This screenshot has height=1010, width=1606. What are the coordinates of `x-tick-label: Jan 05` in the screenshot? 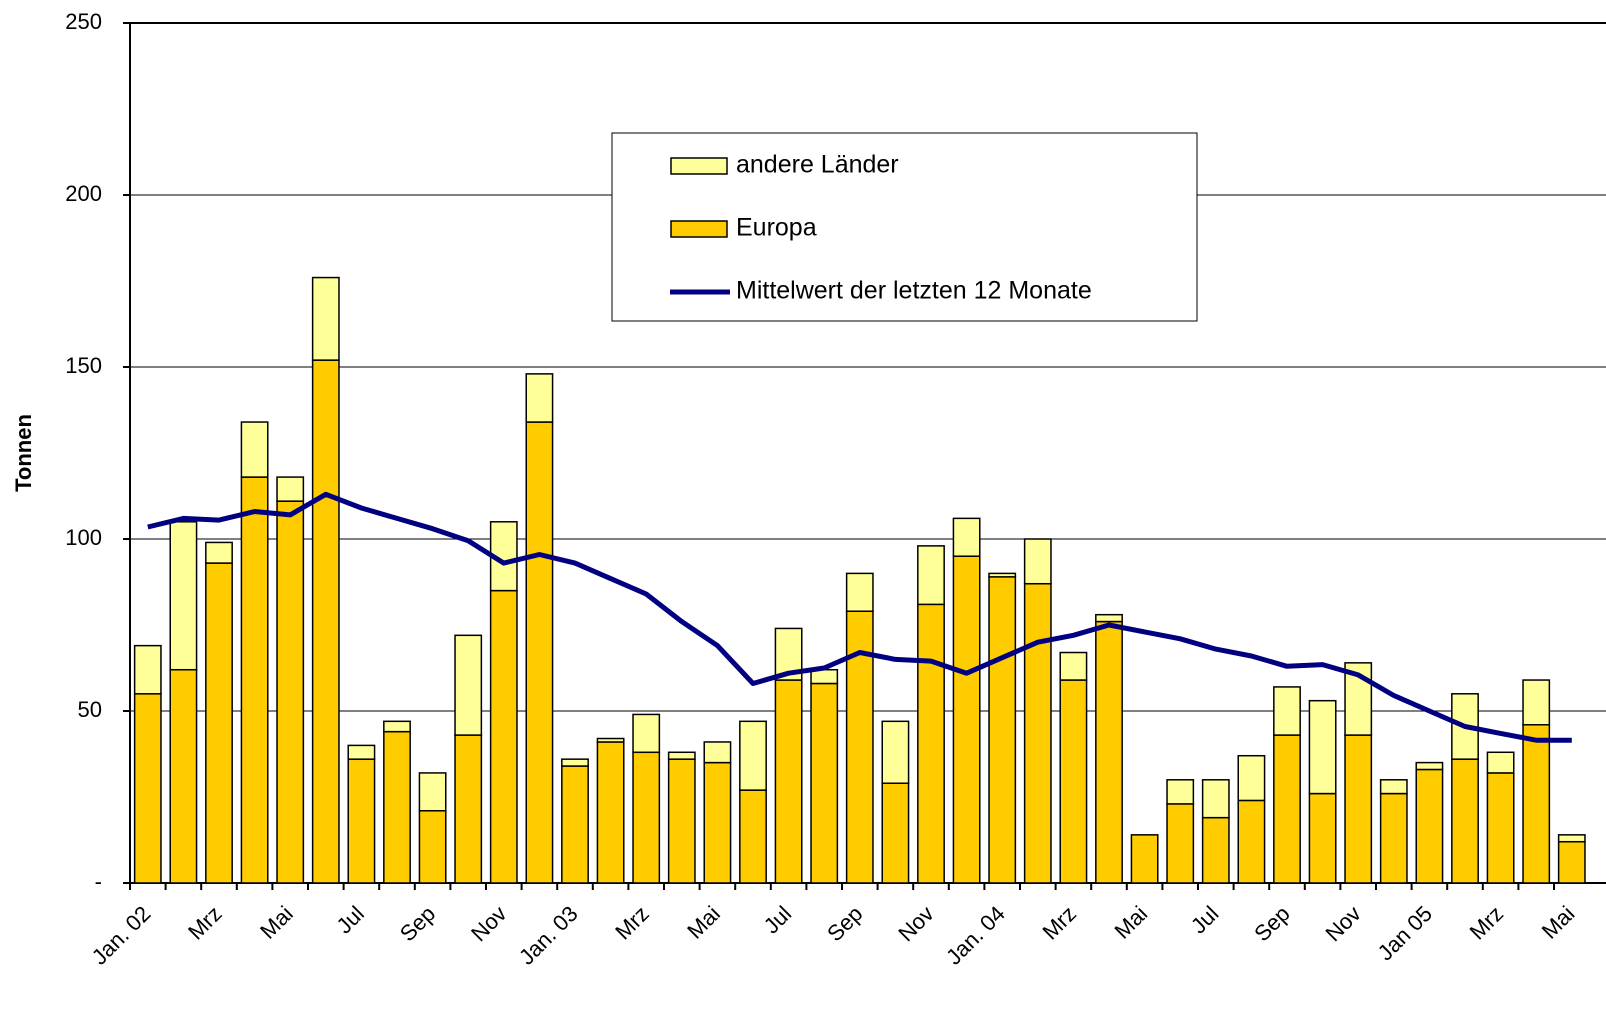 It's located at (1405, 933).